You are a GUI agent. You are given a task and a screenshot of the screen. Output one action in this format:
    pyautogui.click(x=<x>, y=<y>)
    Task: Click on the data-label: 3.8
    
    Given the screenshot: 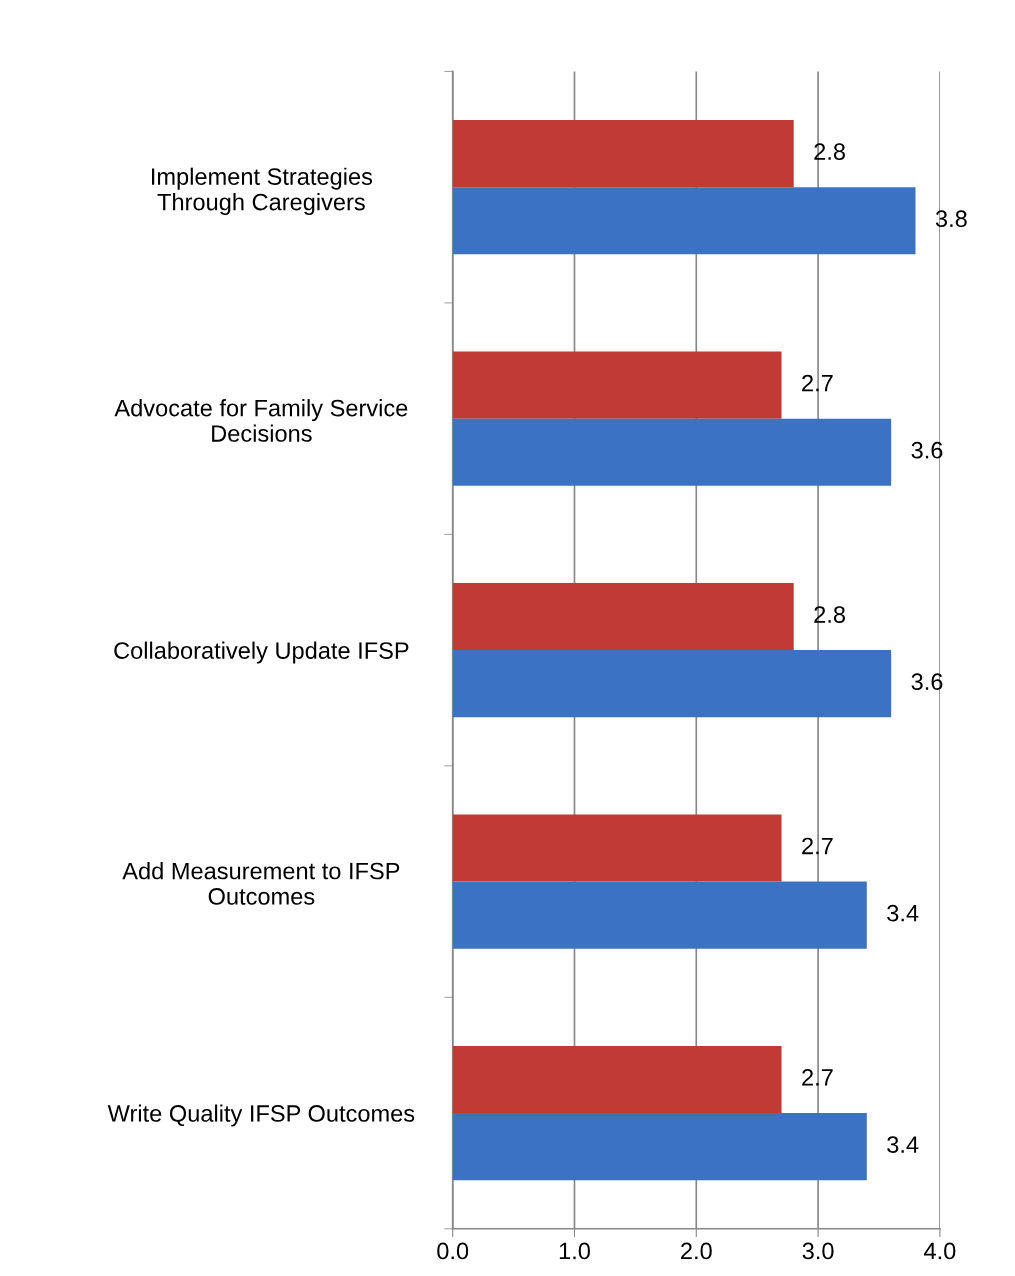 What is the action you would take?
    pyautogui.click(x=951, y=219)
    